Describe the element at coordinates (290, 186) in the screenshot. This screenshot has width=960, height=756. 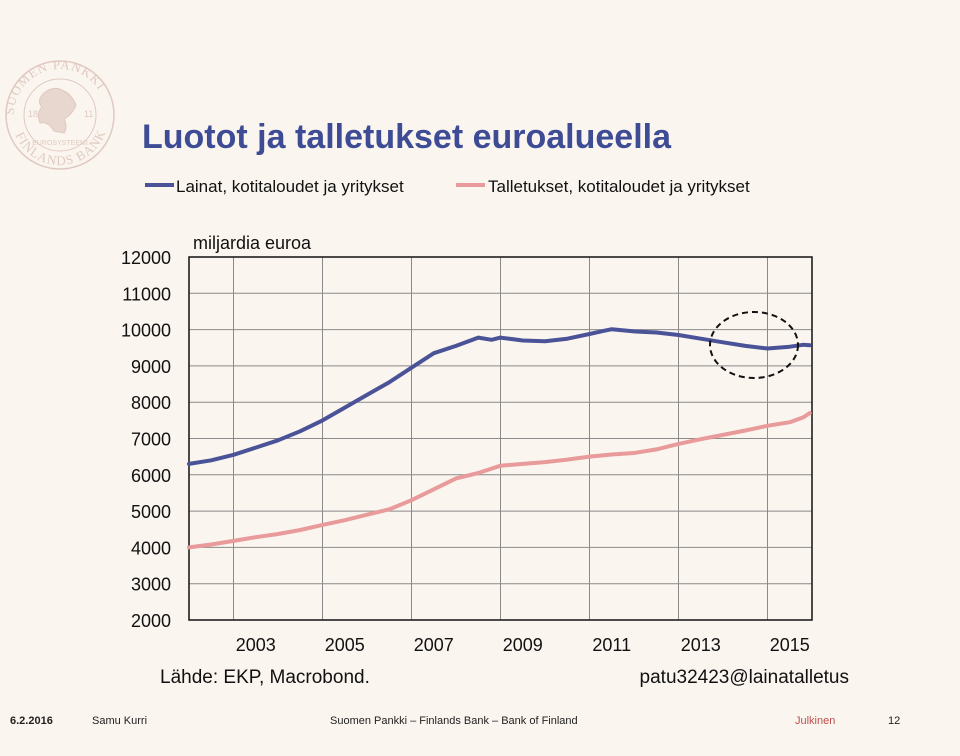
I see `legend-loans-label: Lainat, kotitaloudet ja yritykset` at that location.